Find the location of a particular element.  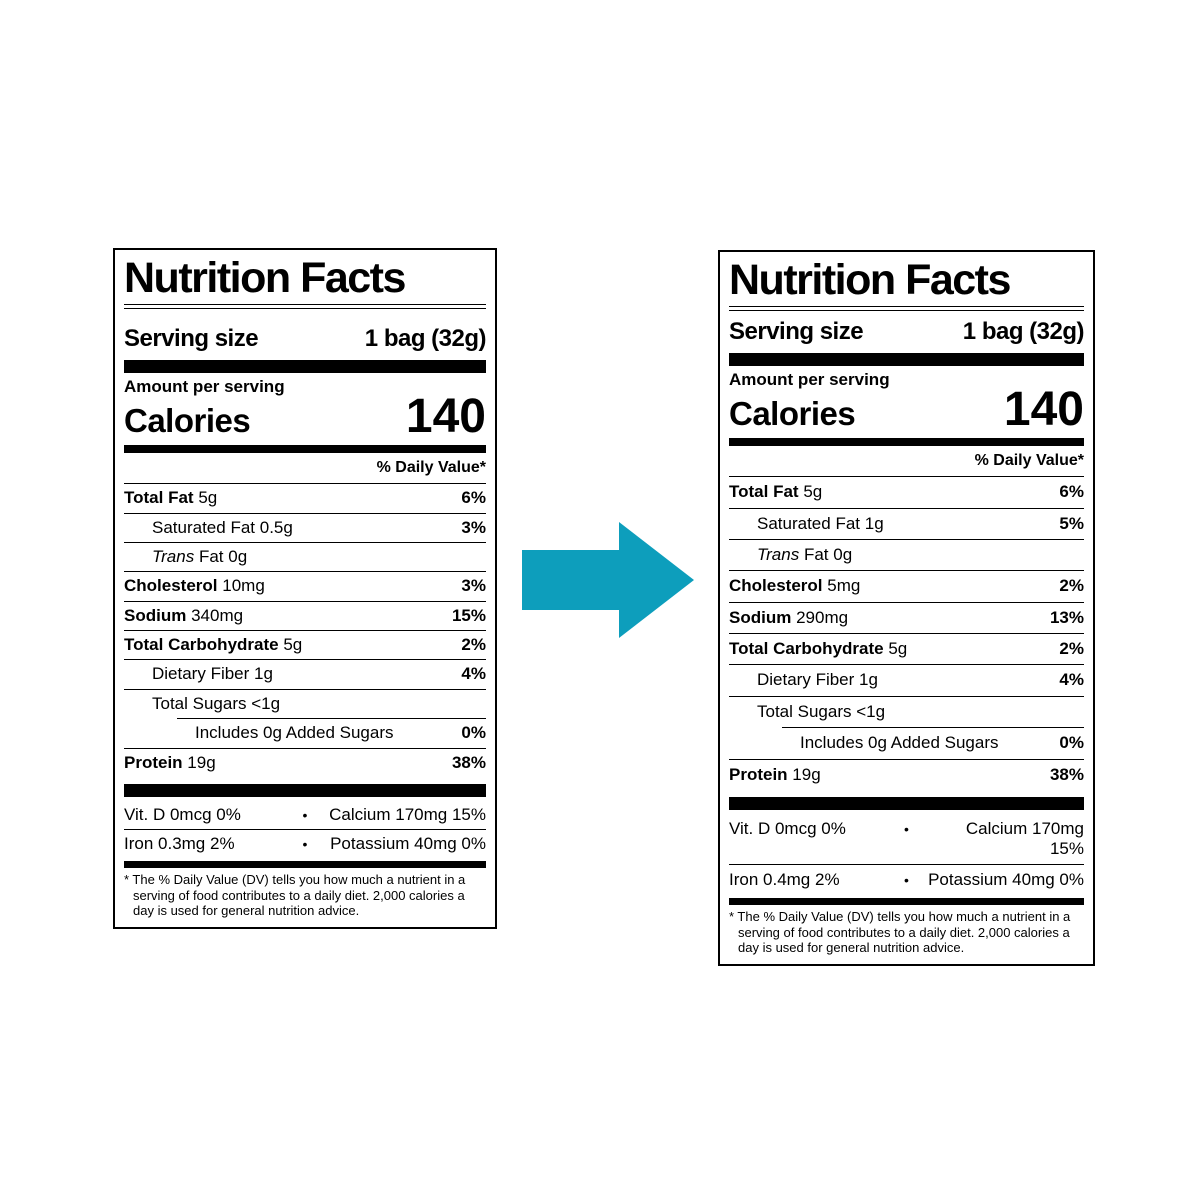

before-after-arrow-icon is located at coordinates (608, 580).